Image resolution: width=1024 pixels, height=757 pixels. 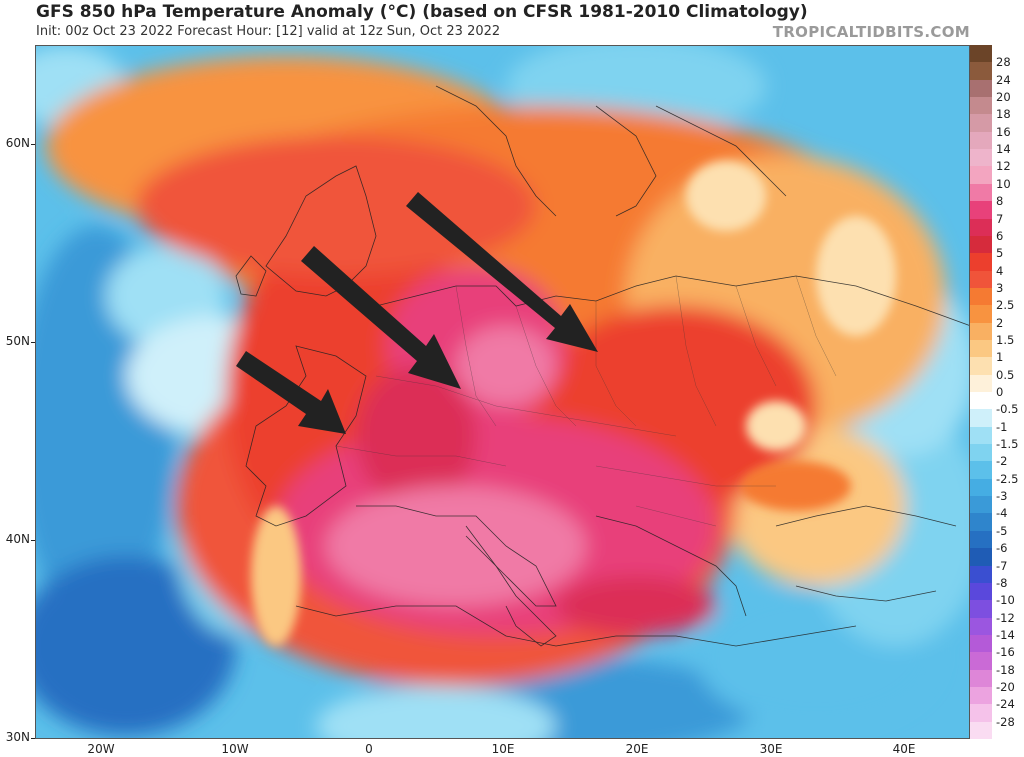 I want to click on colorbar-label: -6, so click(x=1002, y=548).